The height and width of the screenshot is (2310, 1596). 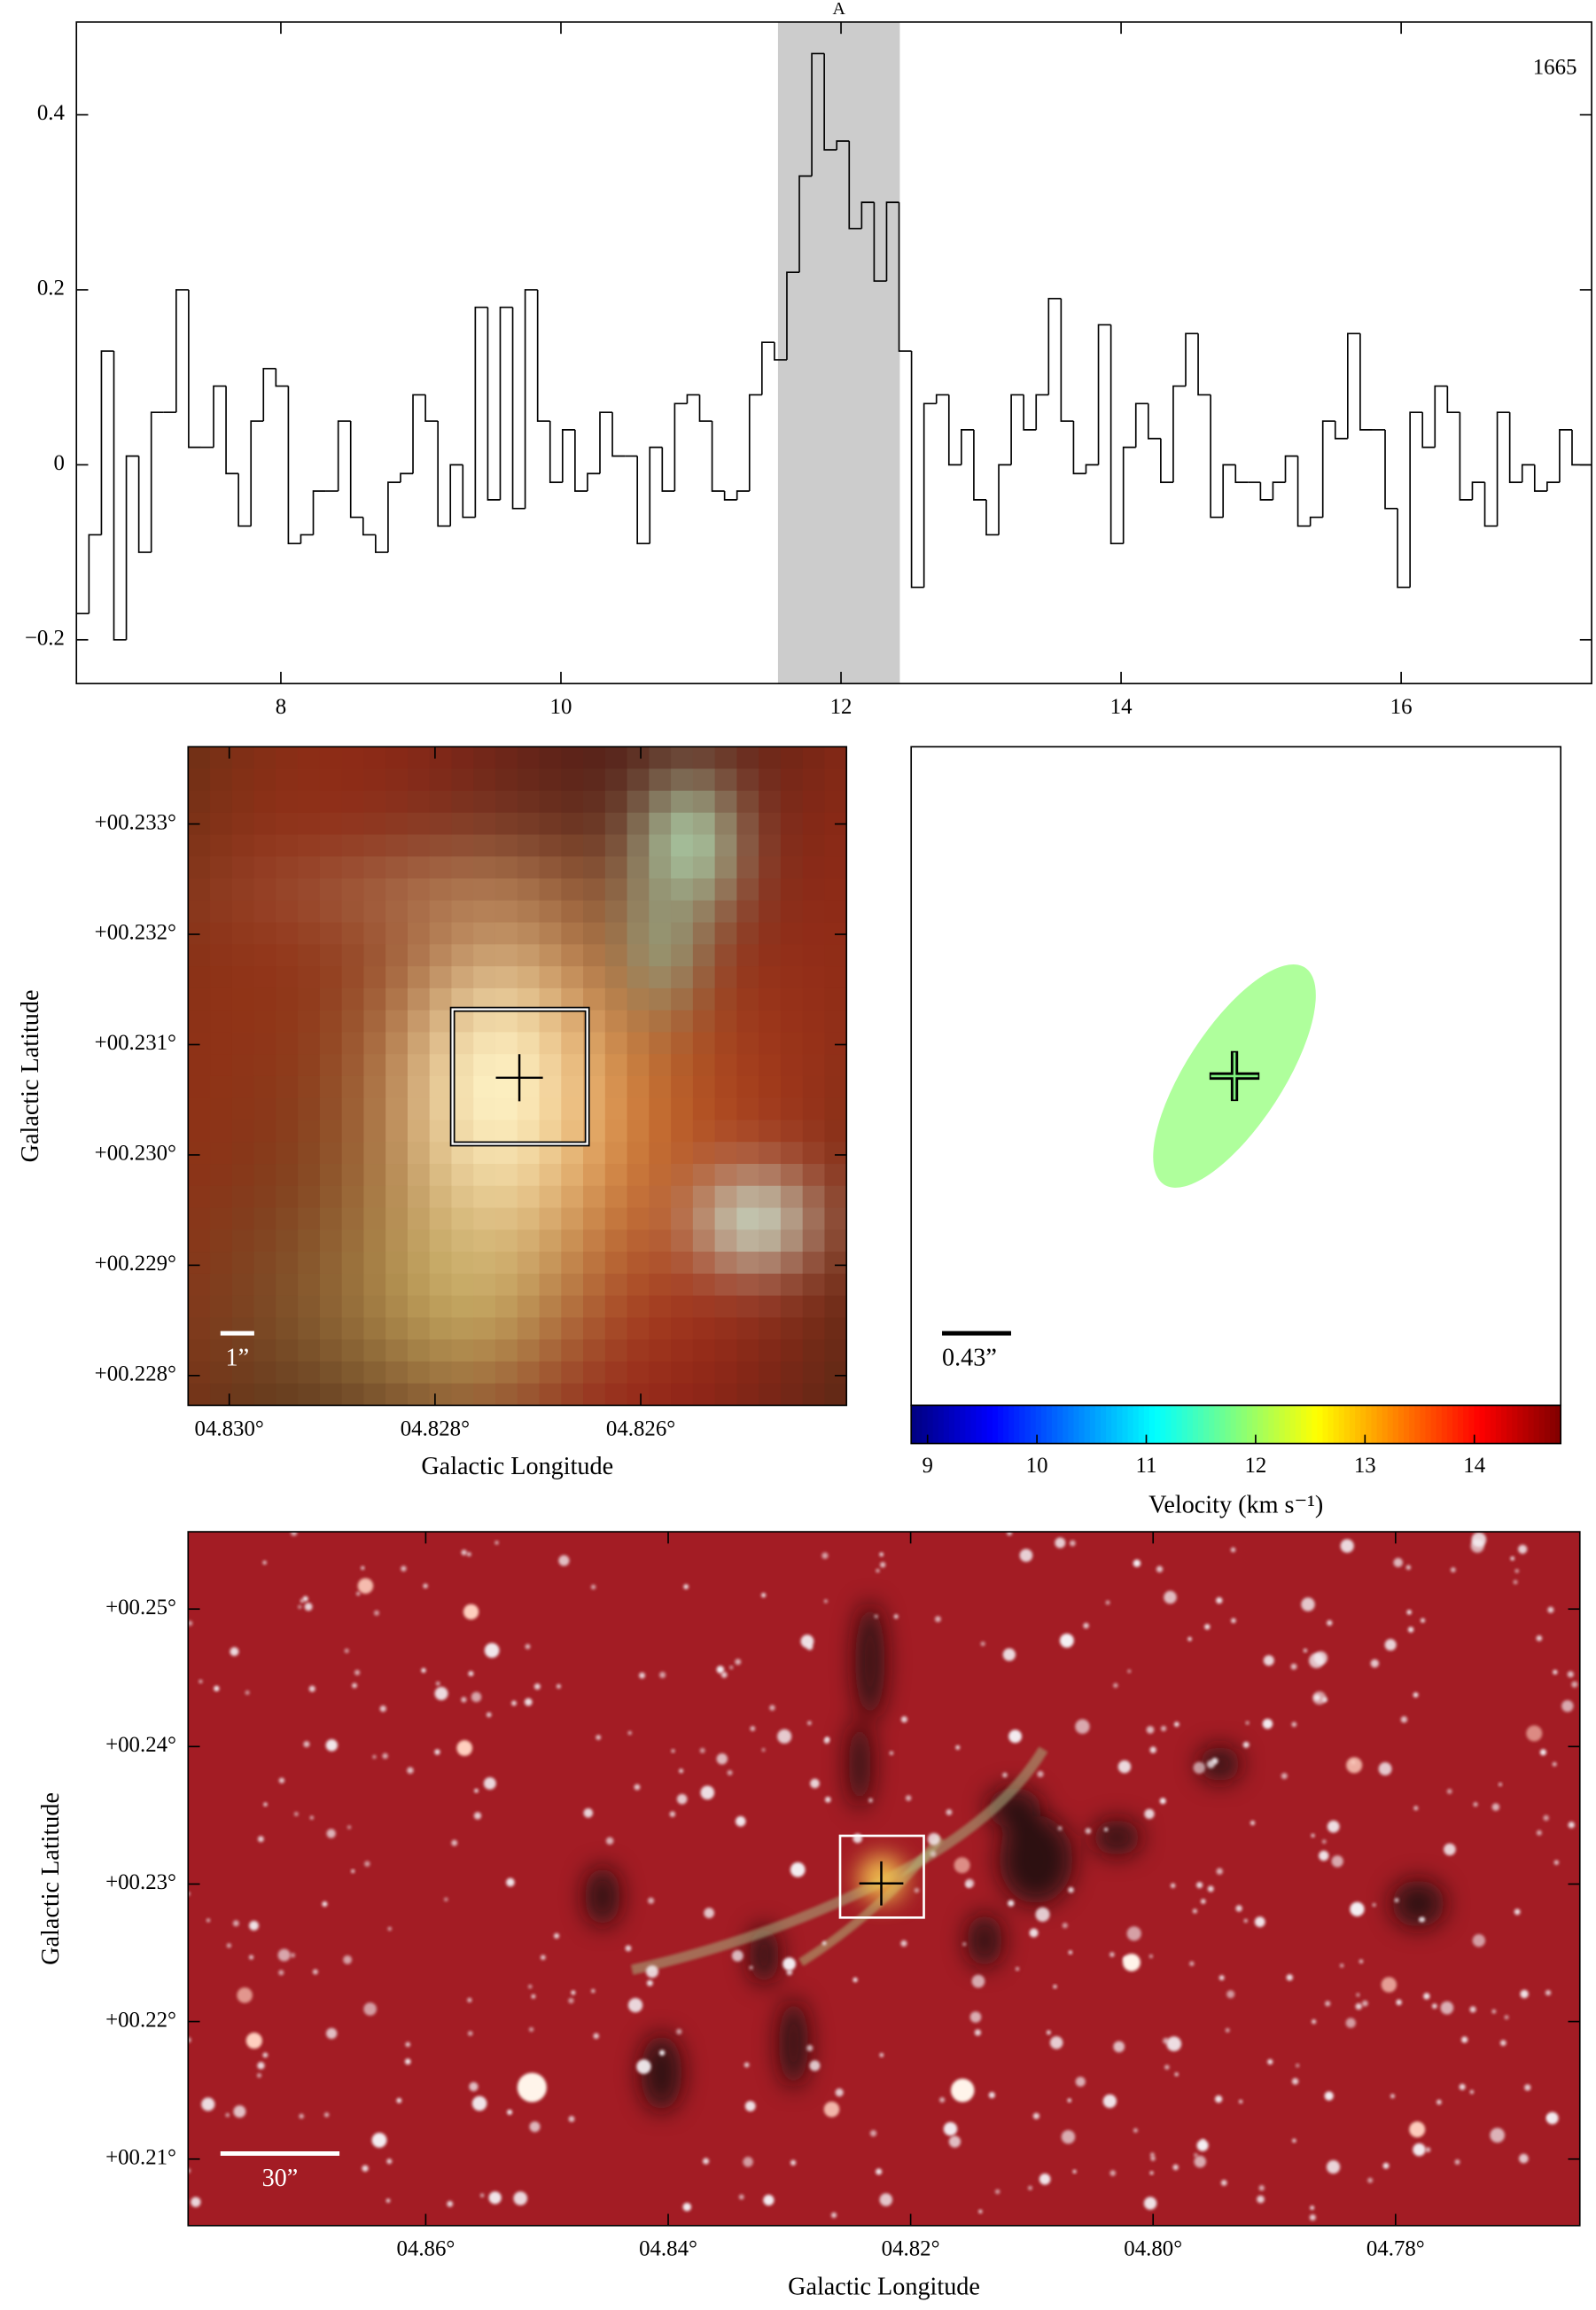 I want to click on maser-marker, so click(x=519, y=1078).